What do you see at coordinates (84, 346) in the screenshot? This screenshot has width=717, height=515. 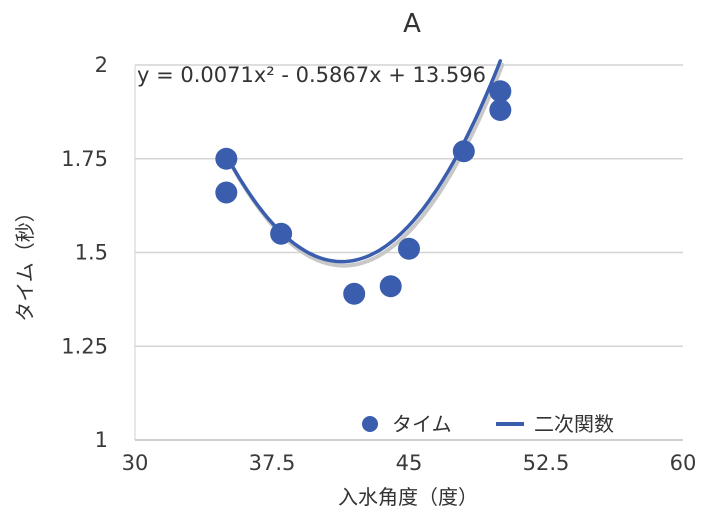 I see `y-tick-label: 1.25` at bounding box center [84, 346].